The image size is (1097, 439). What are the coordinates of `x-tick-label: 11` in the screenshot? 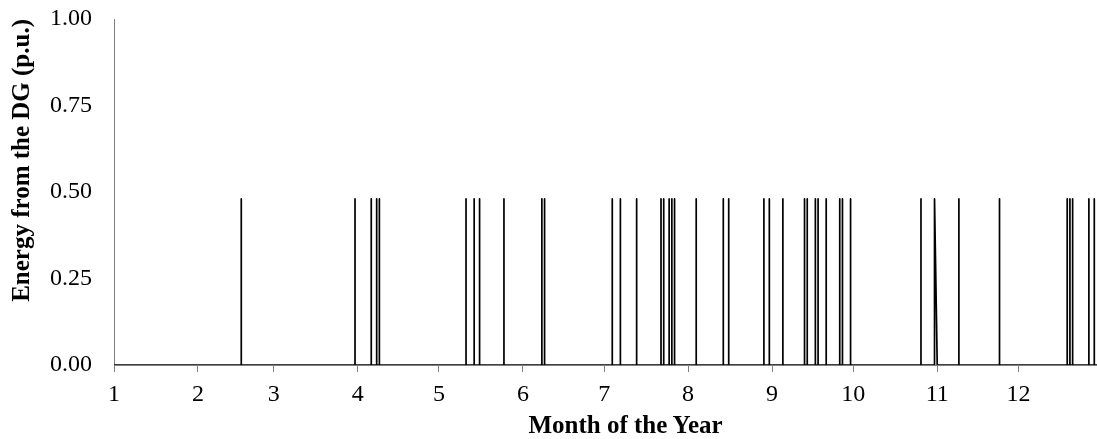 It's located at (937, 392).